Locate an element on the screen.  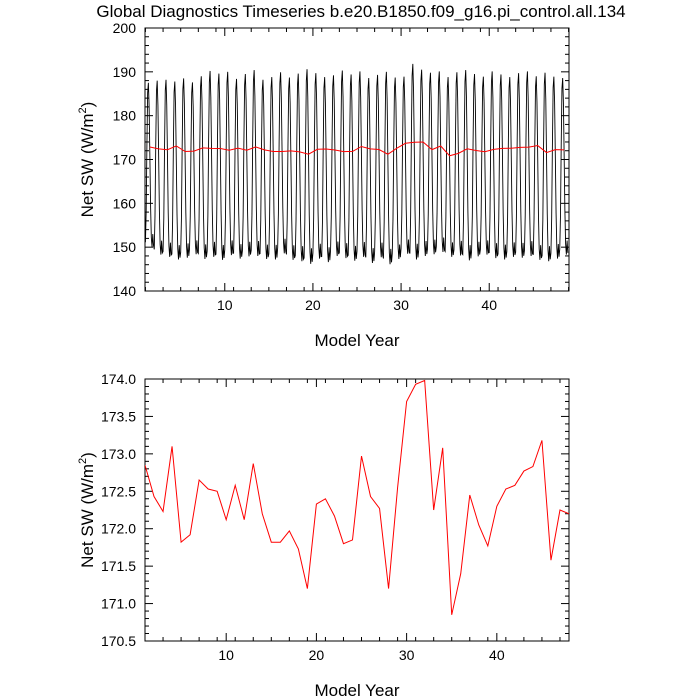
annual-mean-line is located at coordinates (357, 149).